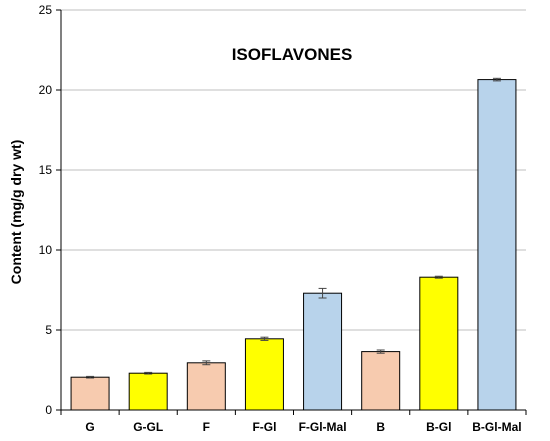 This screenshot has height=441, width=550. I want to click on y-tick-label: 20, so click(46, 90).